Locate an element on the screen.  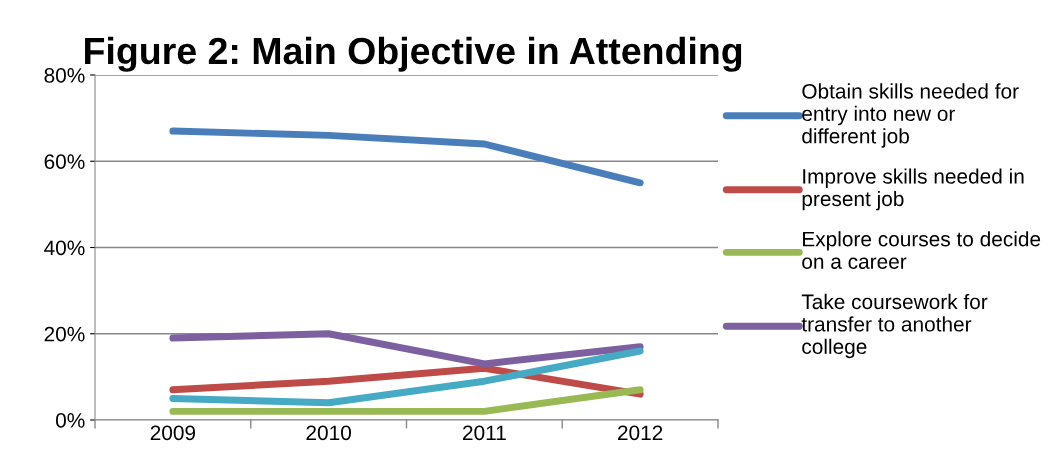
y-tick-label: 40% is located at coordinates (64, 248).